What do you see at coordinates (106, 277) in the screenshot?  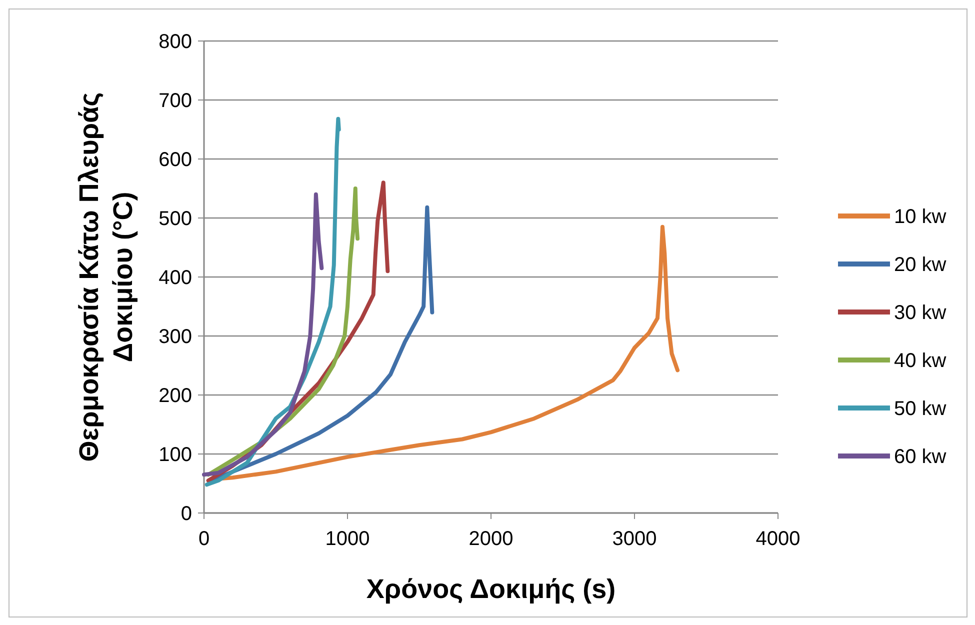 I see `y-axis-title: Θερμοκρασία Κάτω Πλευράς Δοκιμίου (°C)` at bounding box center [106, 277].